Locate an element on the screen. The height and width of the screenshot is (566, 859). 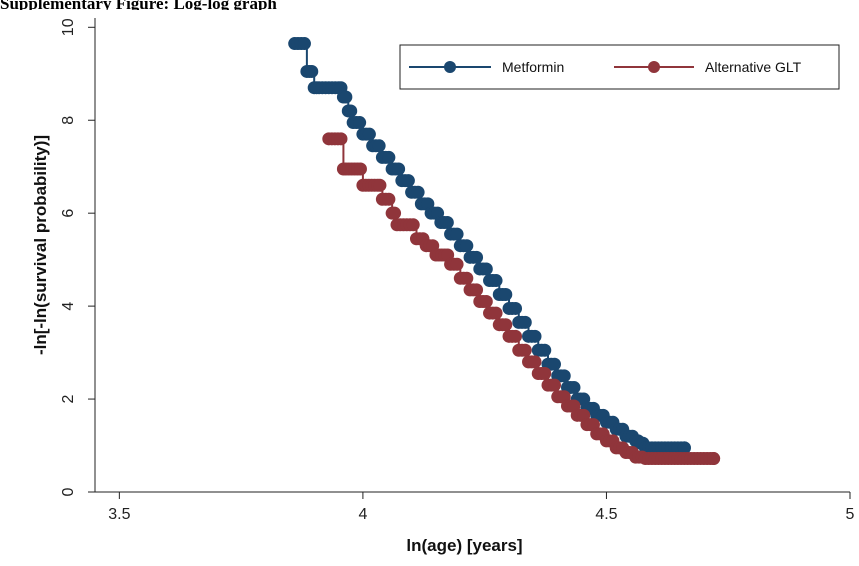
y-tick-label: 0 is located at coordinates (68, 491).